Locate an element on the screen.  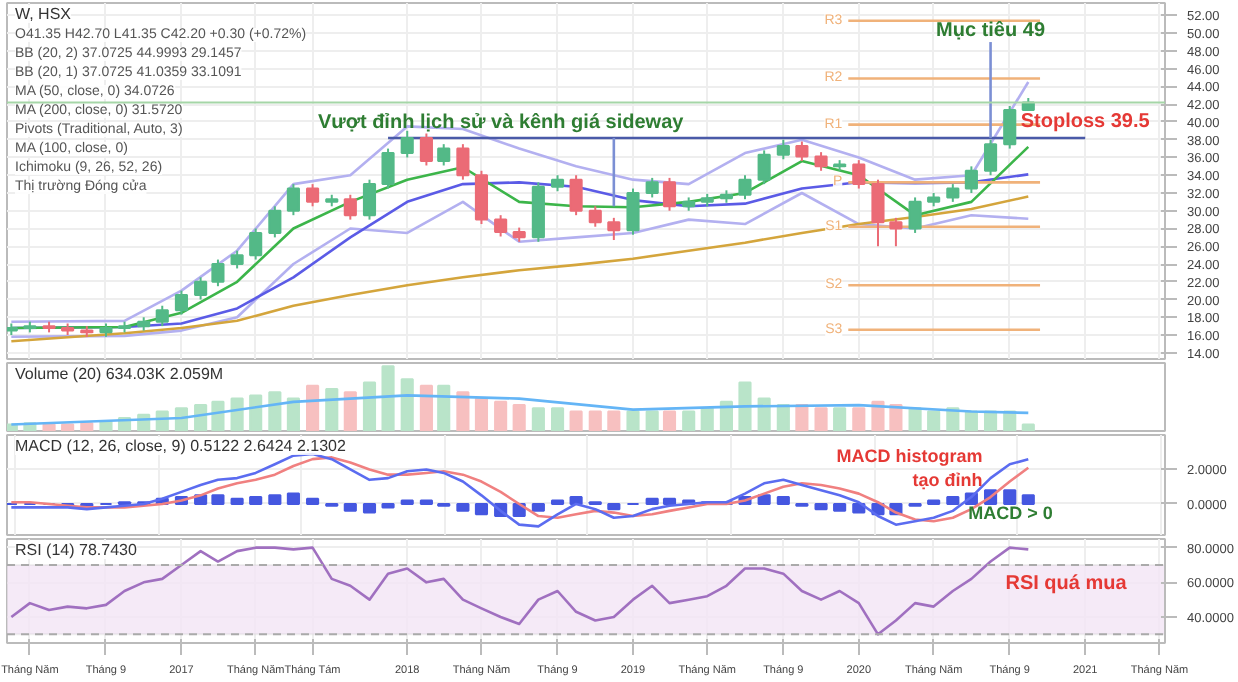
annotation: Volume (20) 634.03K 2.059M is located at coordinates (119, 374).